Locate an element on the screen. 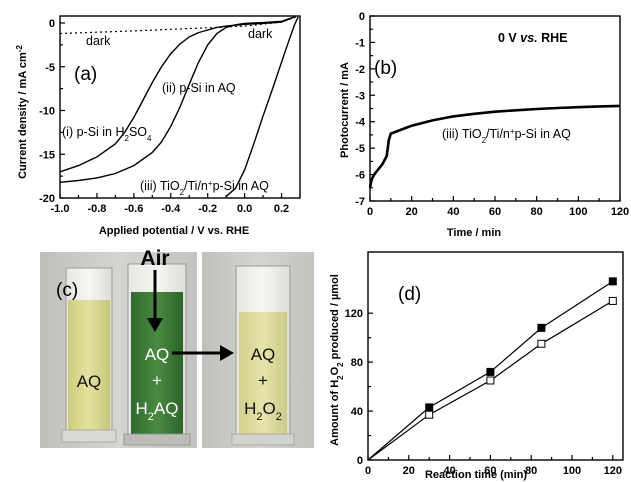  panel-d-ytick-label: 80 is located at coordinates (357, 363).